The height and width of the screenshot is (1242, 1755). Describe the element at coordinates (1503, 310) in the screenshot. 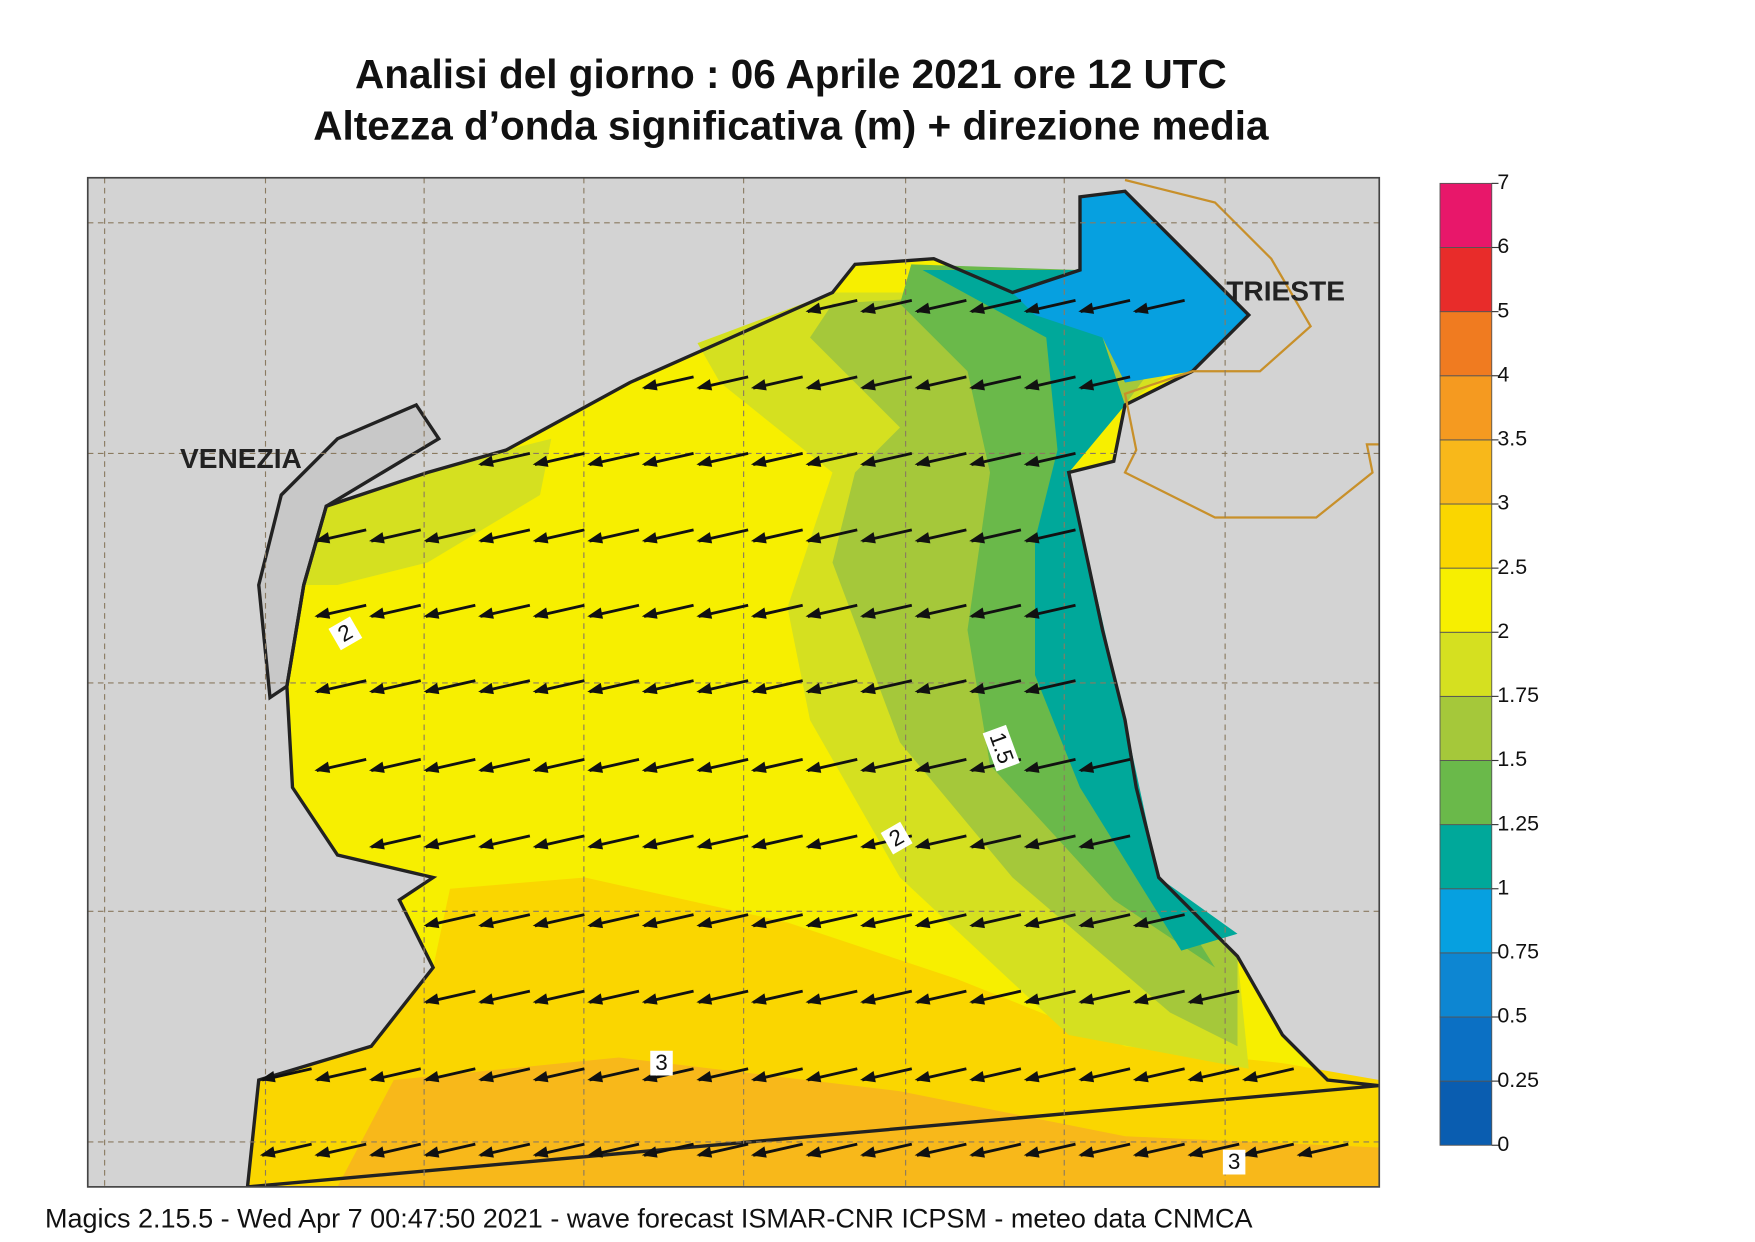

I see `colorbar-label: 5` at that location.